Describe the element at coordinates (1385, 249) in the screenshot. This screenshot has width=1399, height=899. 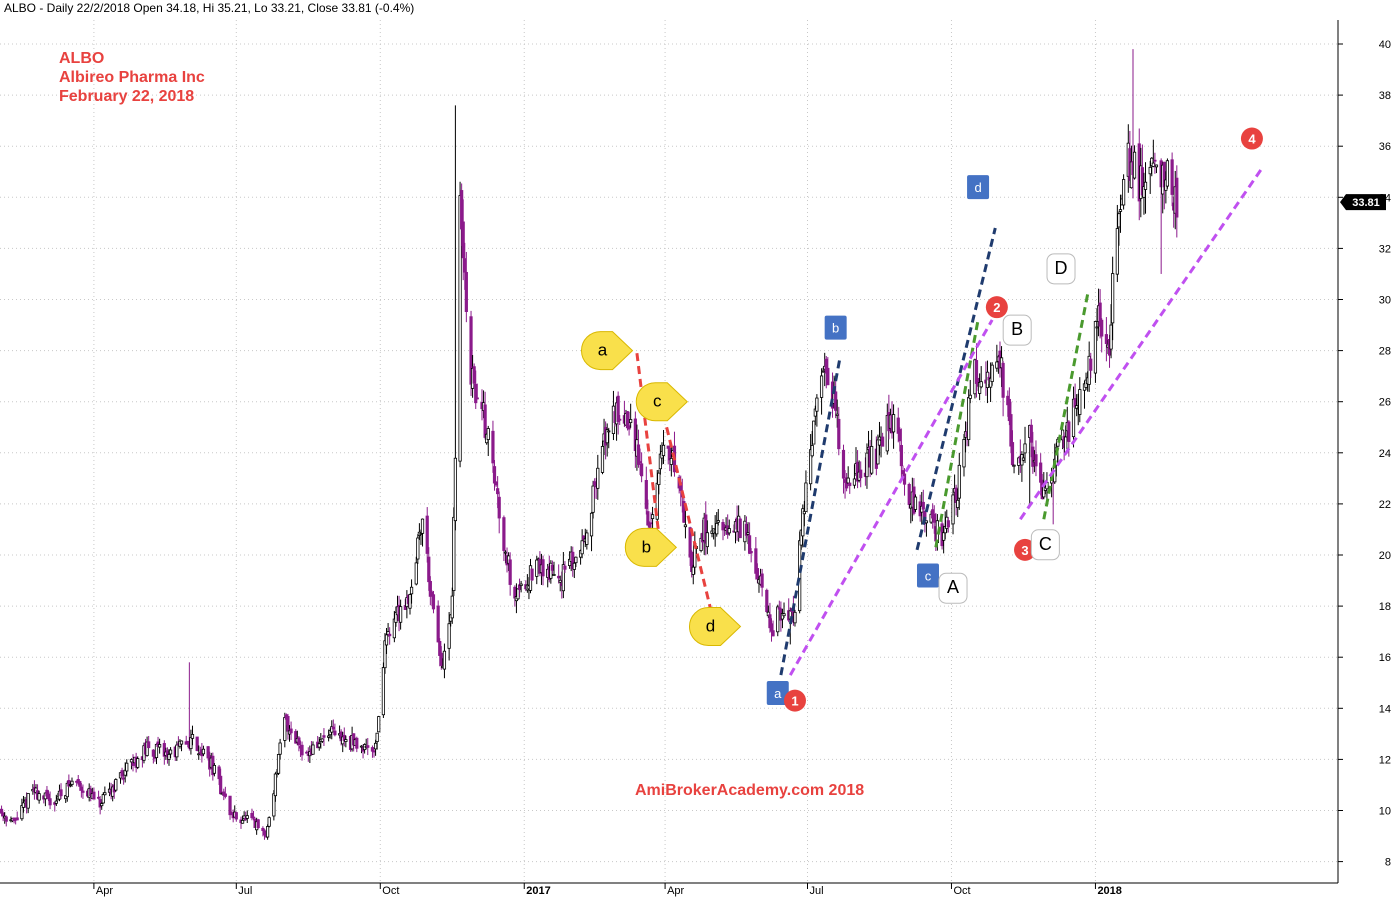
I see `y-tick-label: 32` at that location.